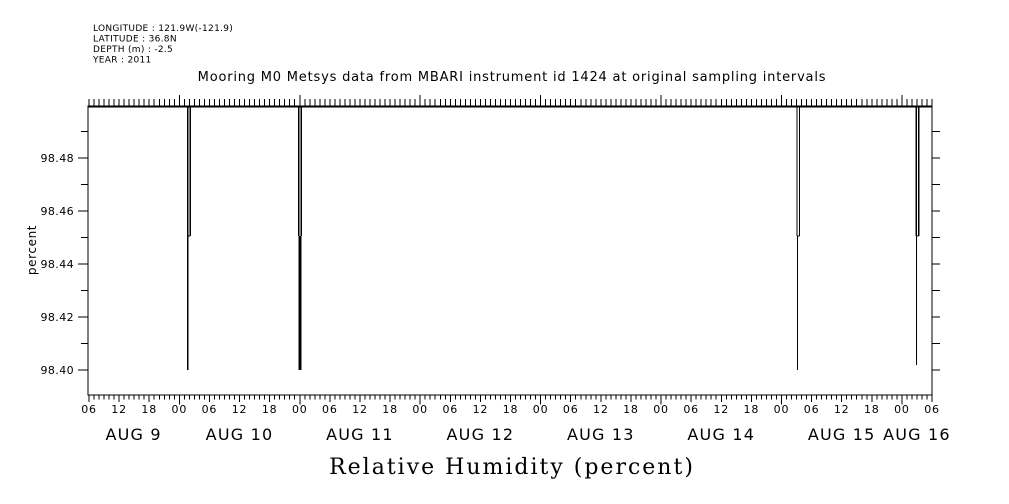  What do you see at coordinates (58, 370) in the screenshot?
I see `y-tick-label: 98.40` at bounding box center [58, 370].